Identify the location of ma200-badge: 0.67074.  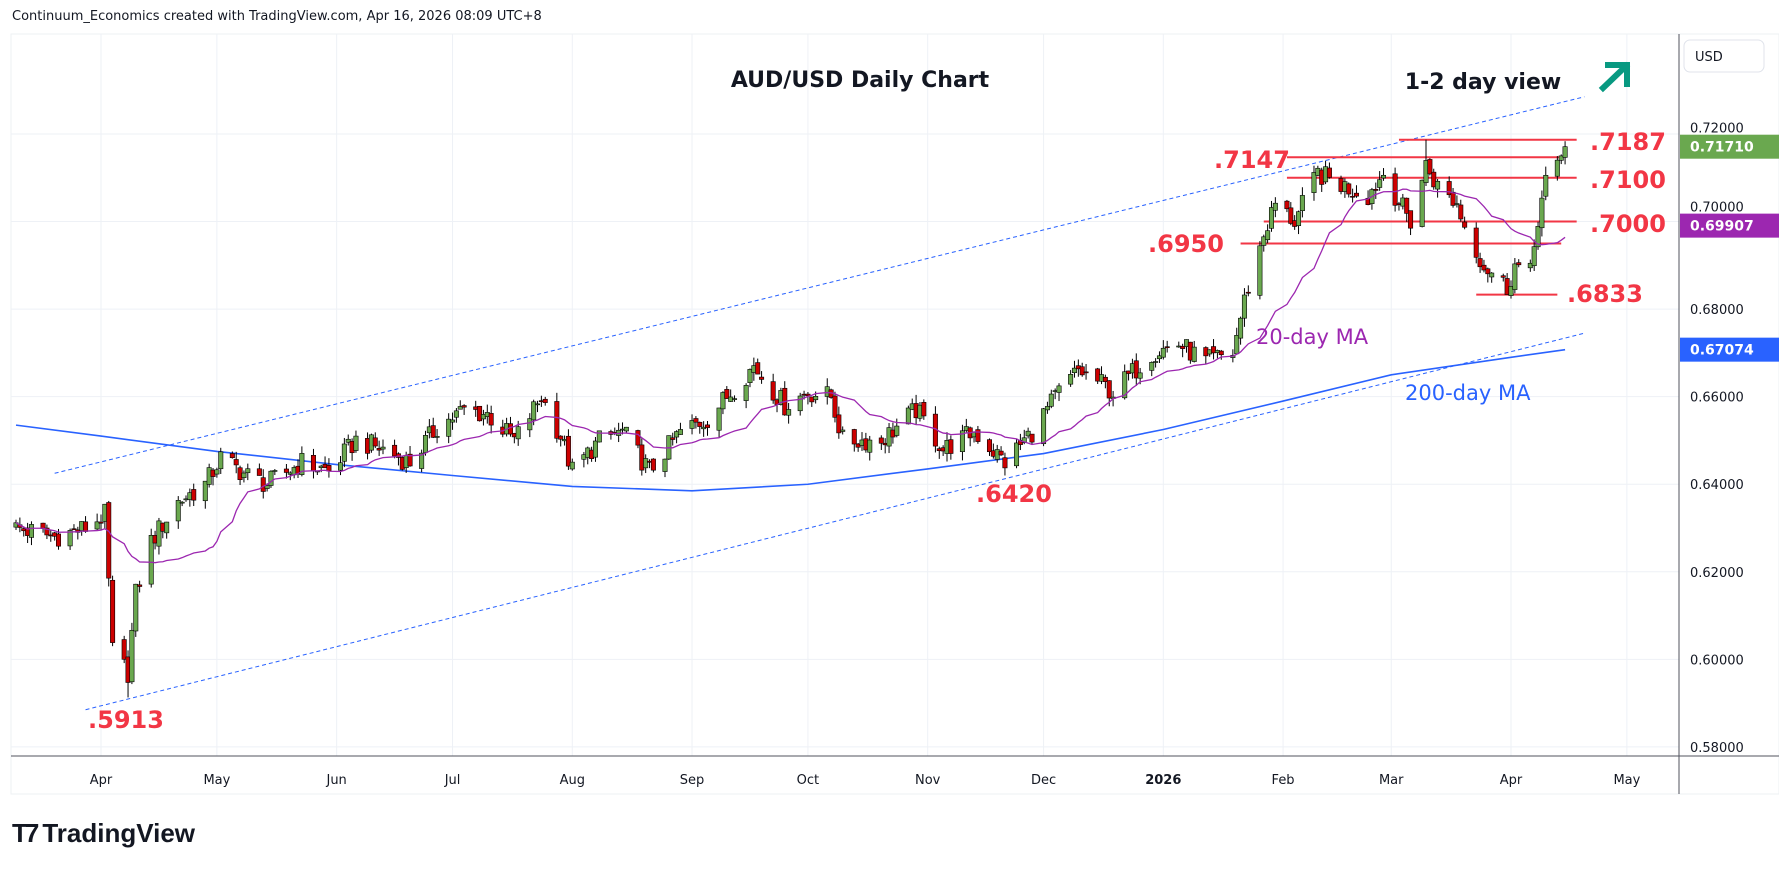
(1722, 351).